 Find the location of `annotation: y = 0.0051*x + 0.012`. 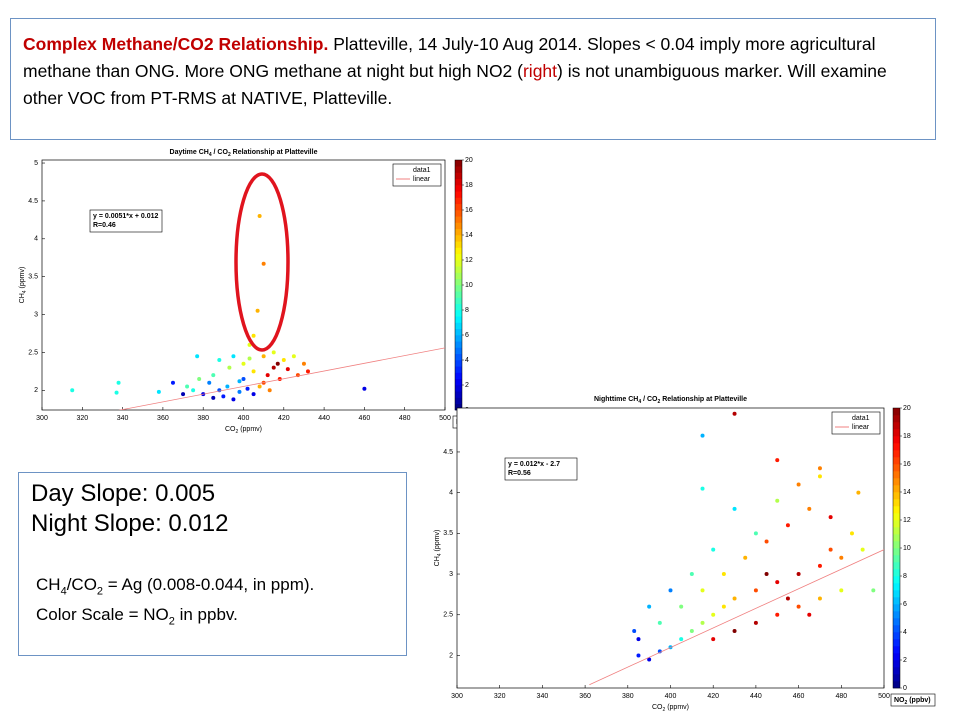

annotation: y = 0.0051*x + 0.012 is located at coordinates (125, 216).